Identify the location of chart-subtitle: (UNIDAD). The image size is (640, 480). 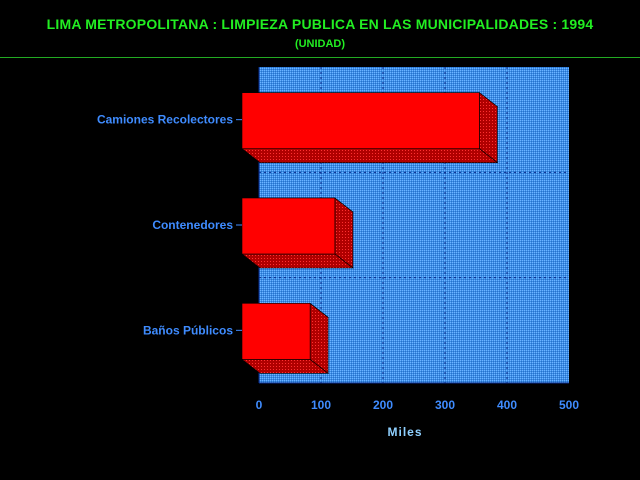
(320, 44).